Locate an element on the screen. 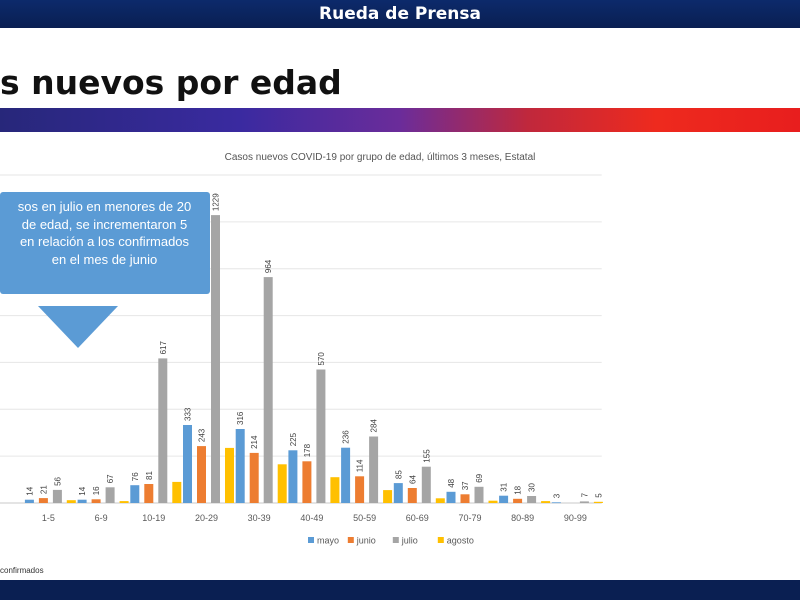 The width and height of the screenshot is (800, 600). value-label: 18 is located at coordinates (518, 489).